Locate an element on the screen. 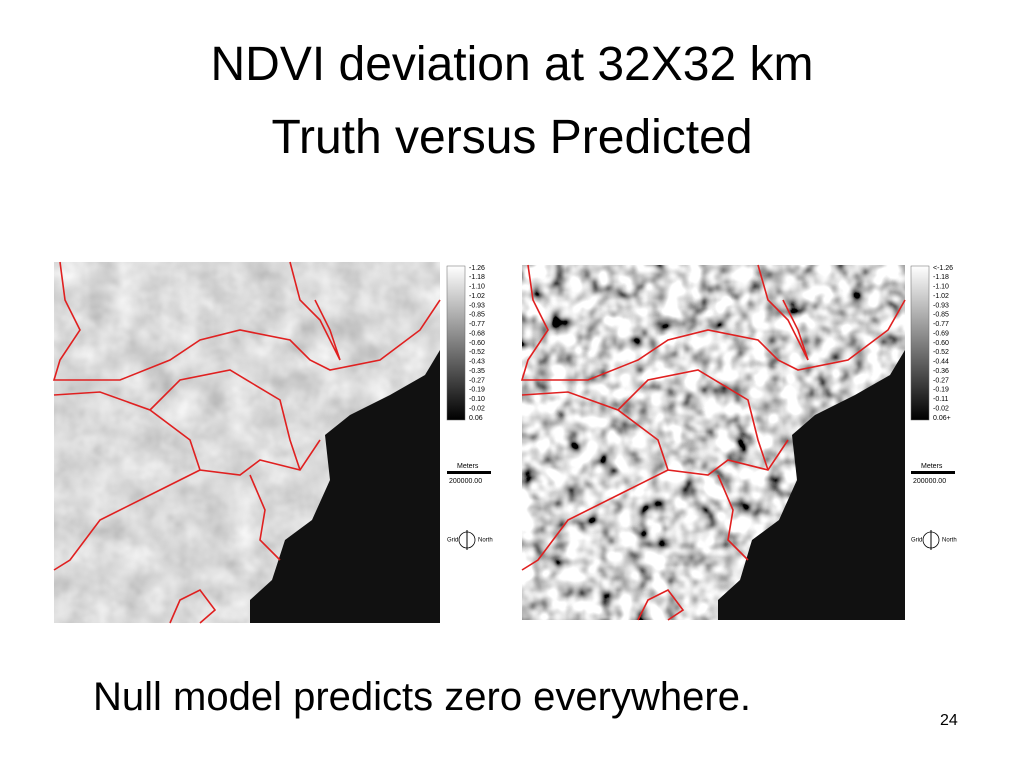 The height and width of the screenshot is (768, 1024). caption: Null model predicts zero everywhere. is located at coordinates (422, 697).